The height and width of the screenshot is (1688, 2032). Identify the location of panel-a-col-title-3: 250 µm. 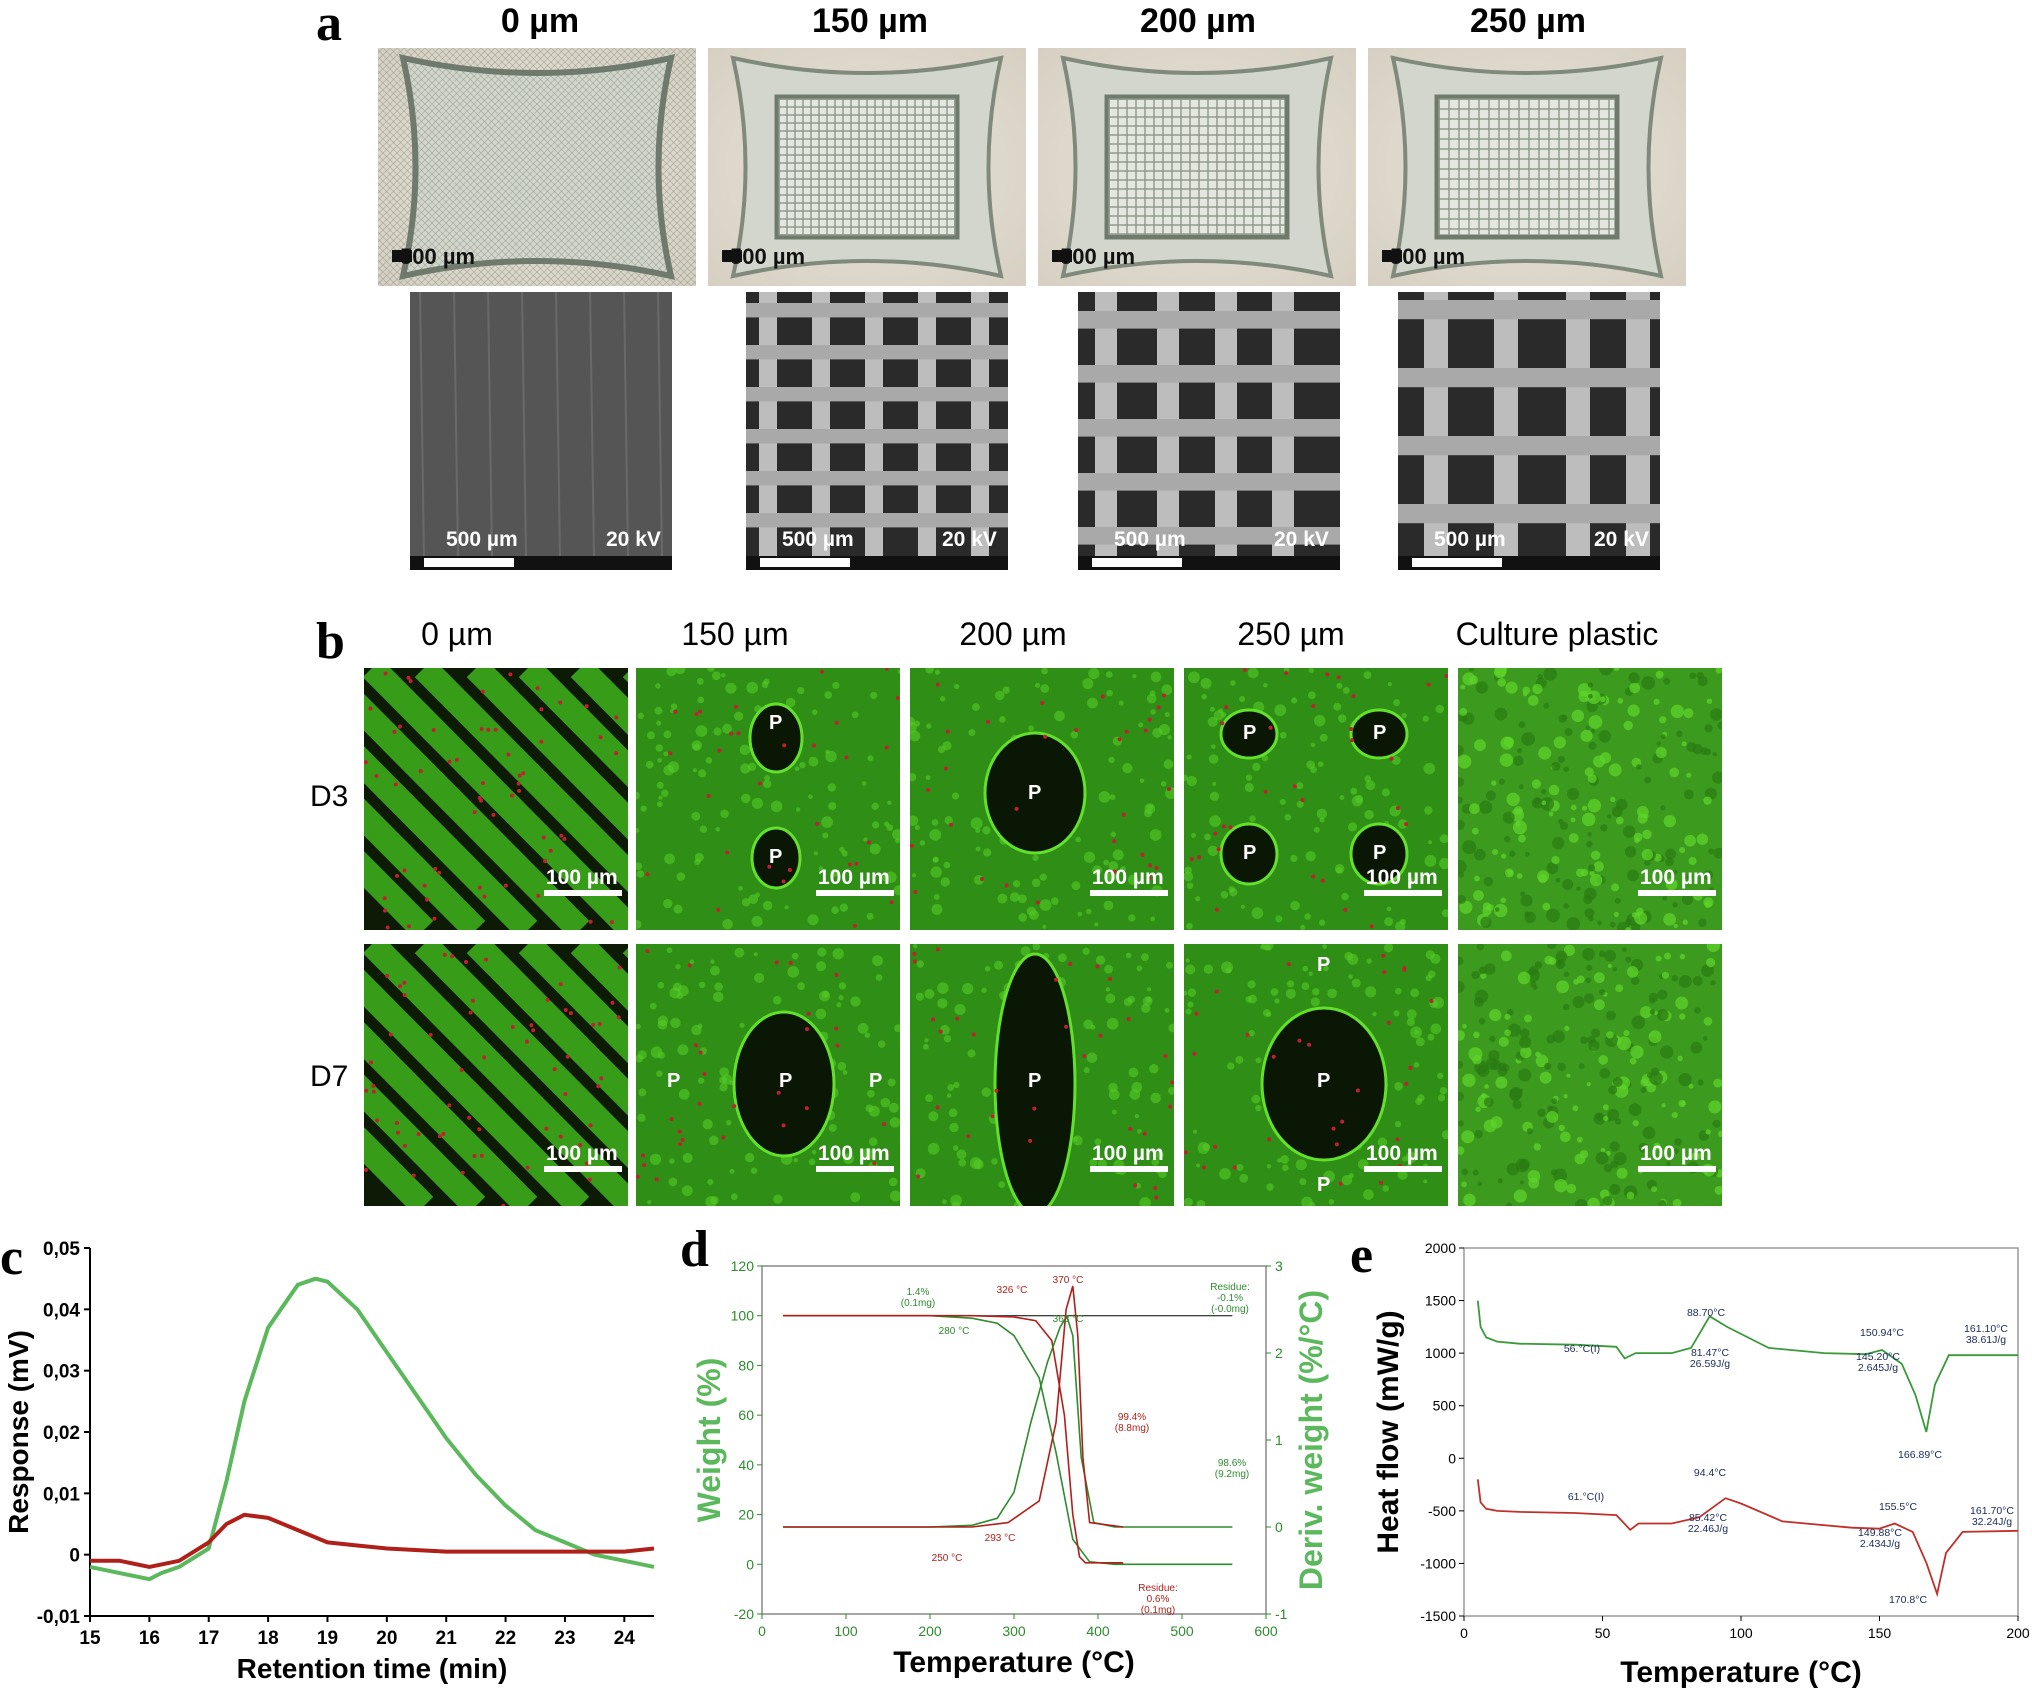
(1528, 21).